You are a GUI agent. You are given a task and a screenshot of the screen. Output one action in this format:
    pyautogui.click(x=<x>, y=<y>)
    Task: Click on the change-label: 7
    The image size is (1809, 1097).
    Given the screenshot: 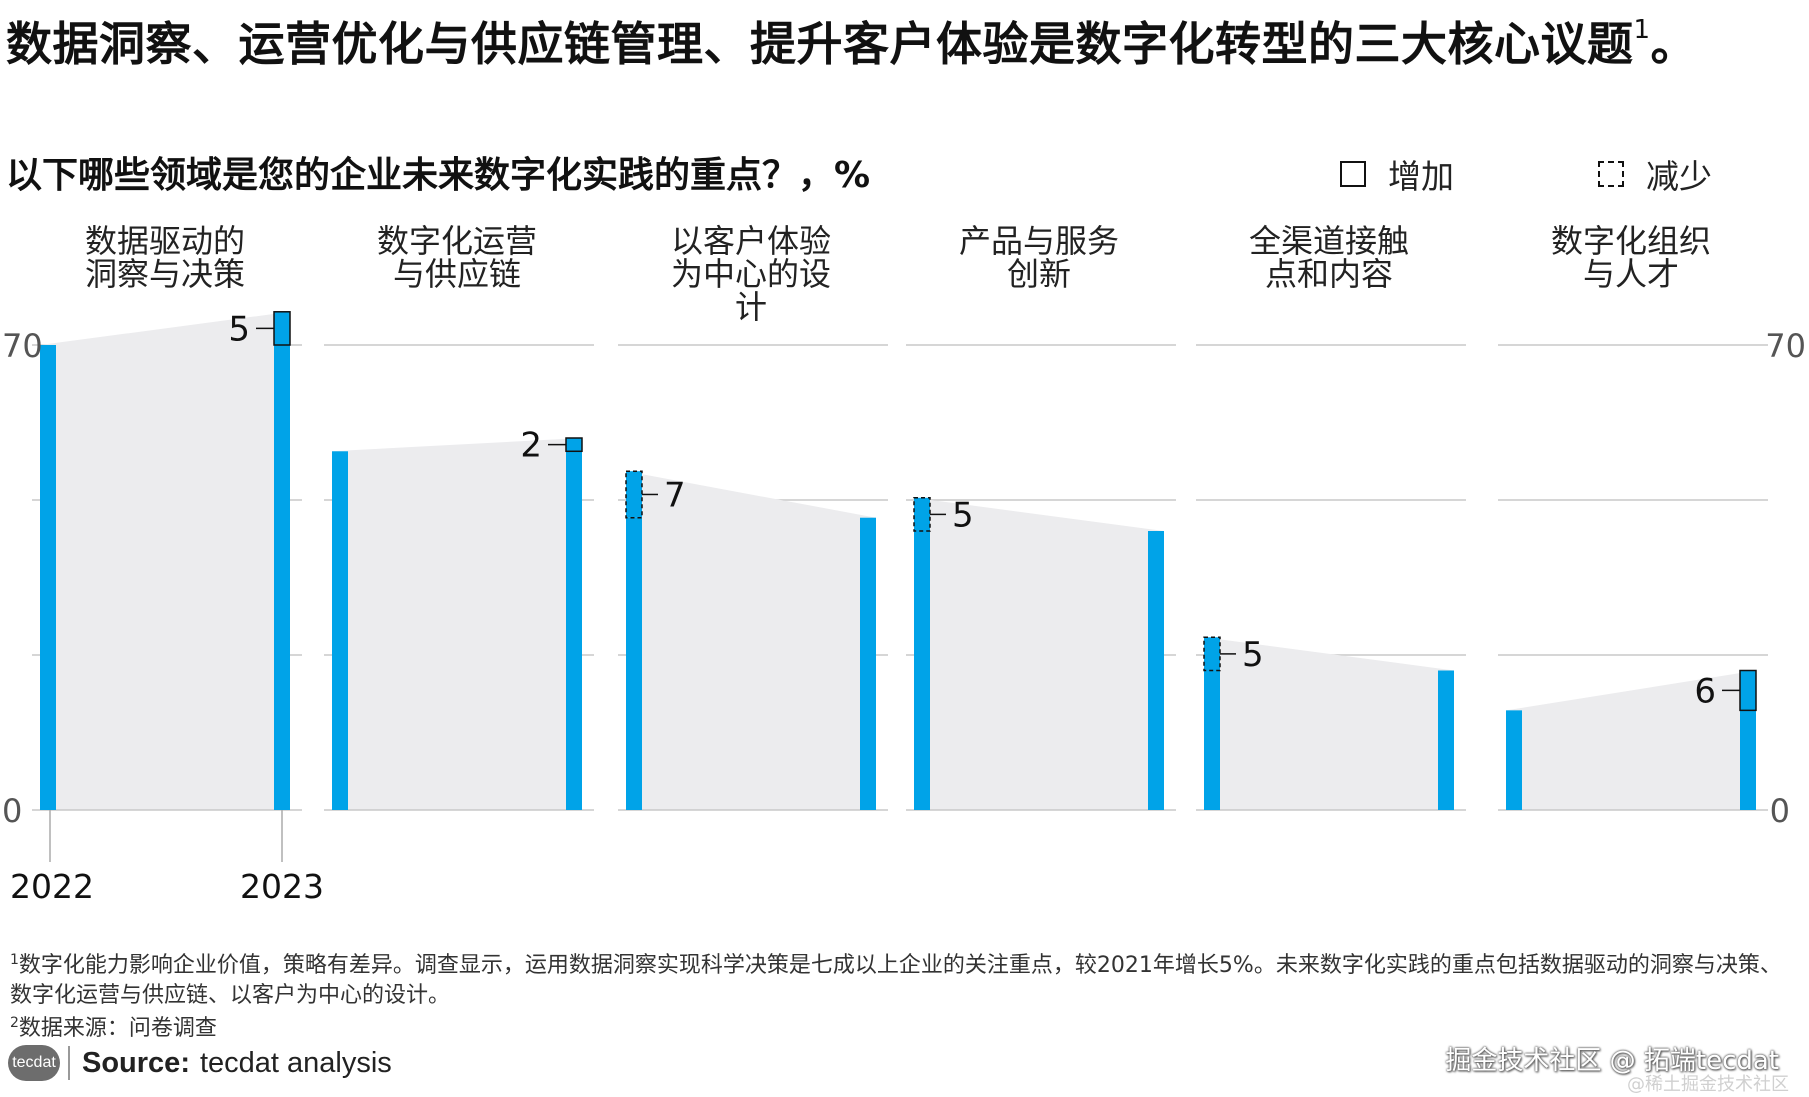 What is the action you would take?
    pyautogui.click(x=675, y=495)
    